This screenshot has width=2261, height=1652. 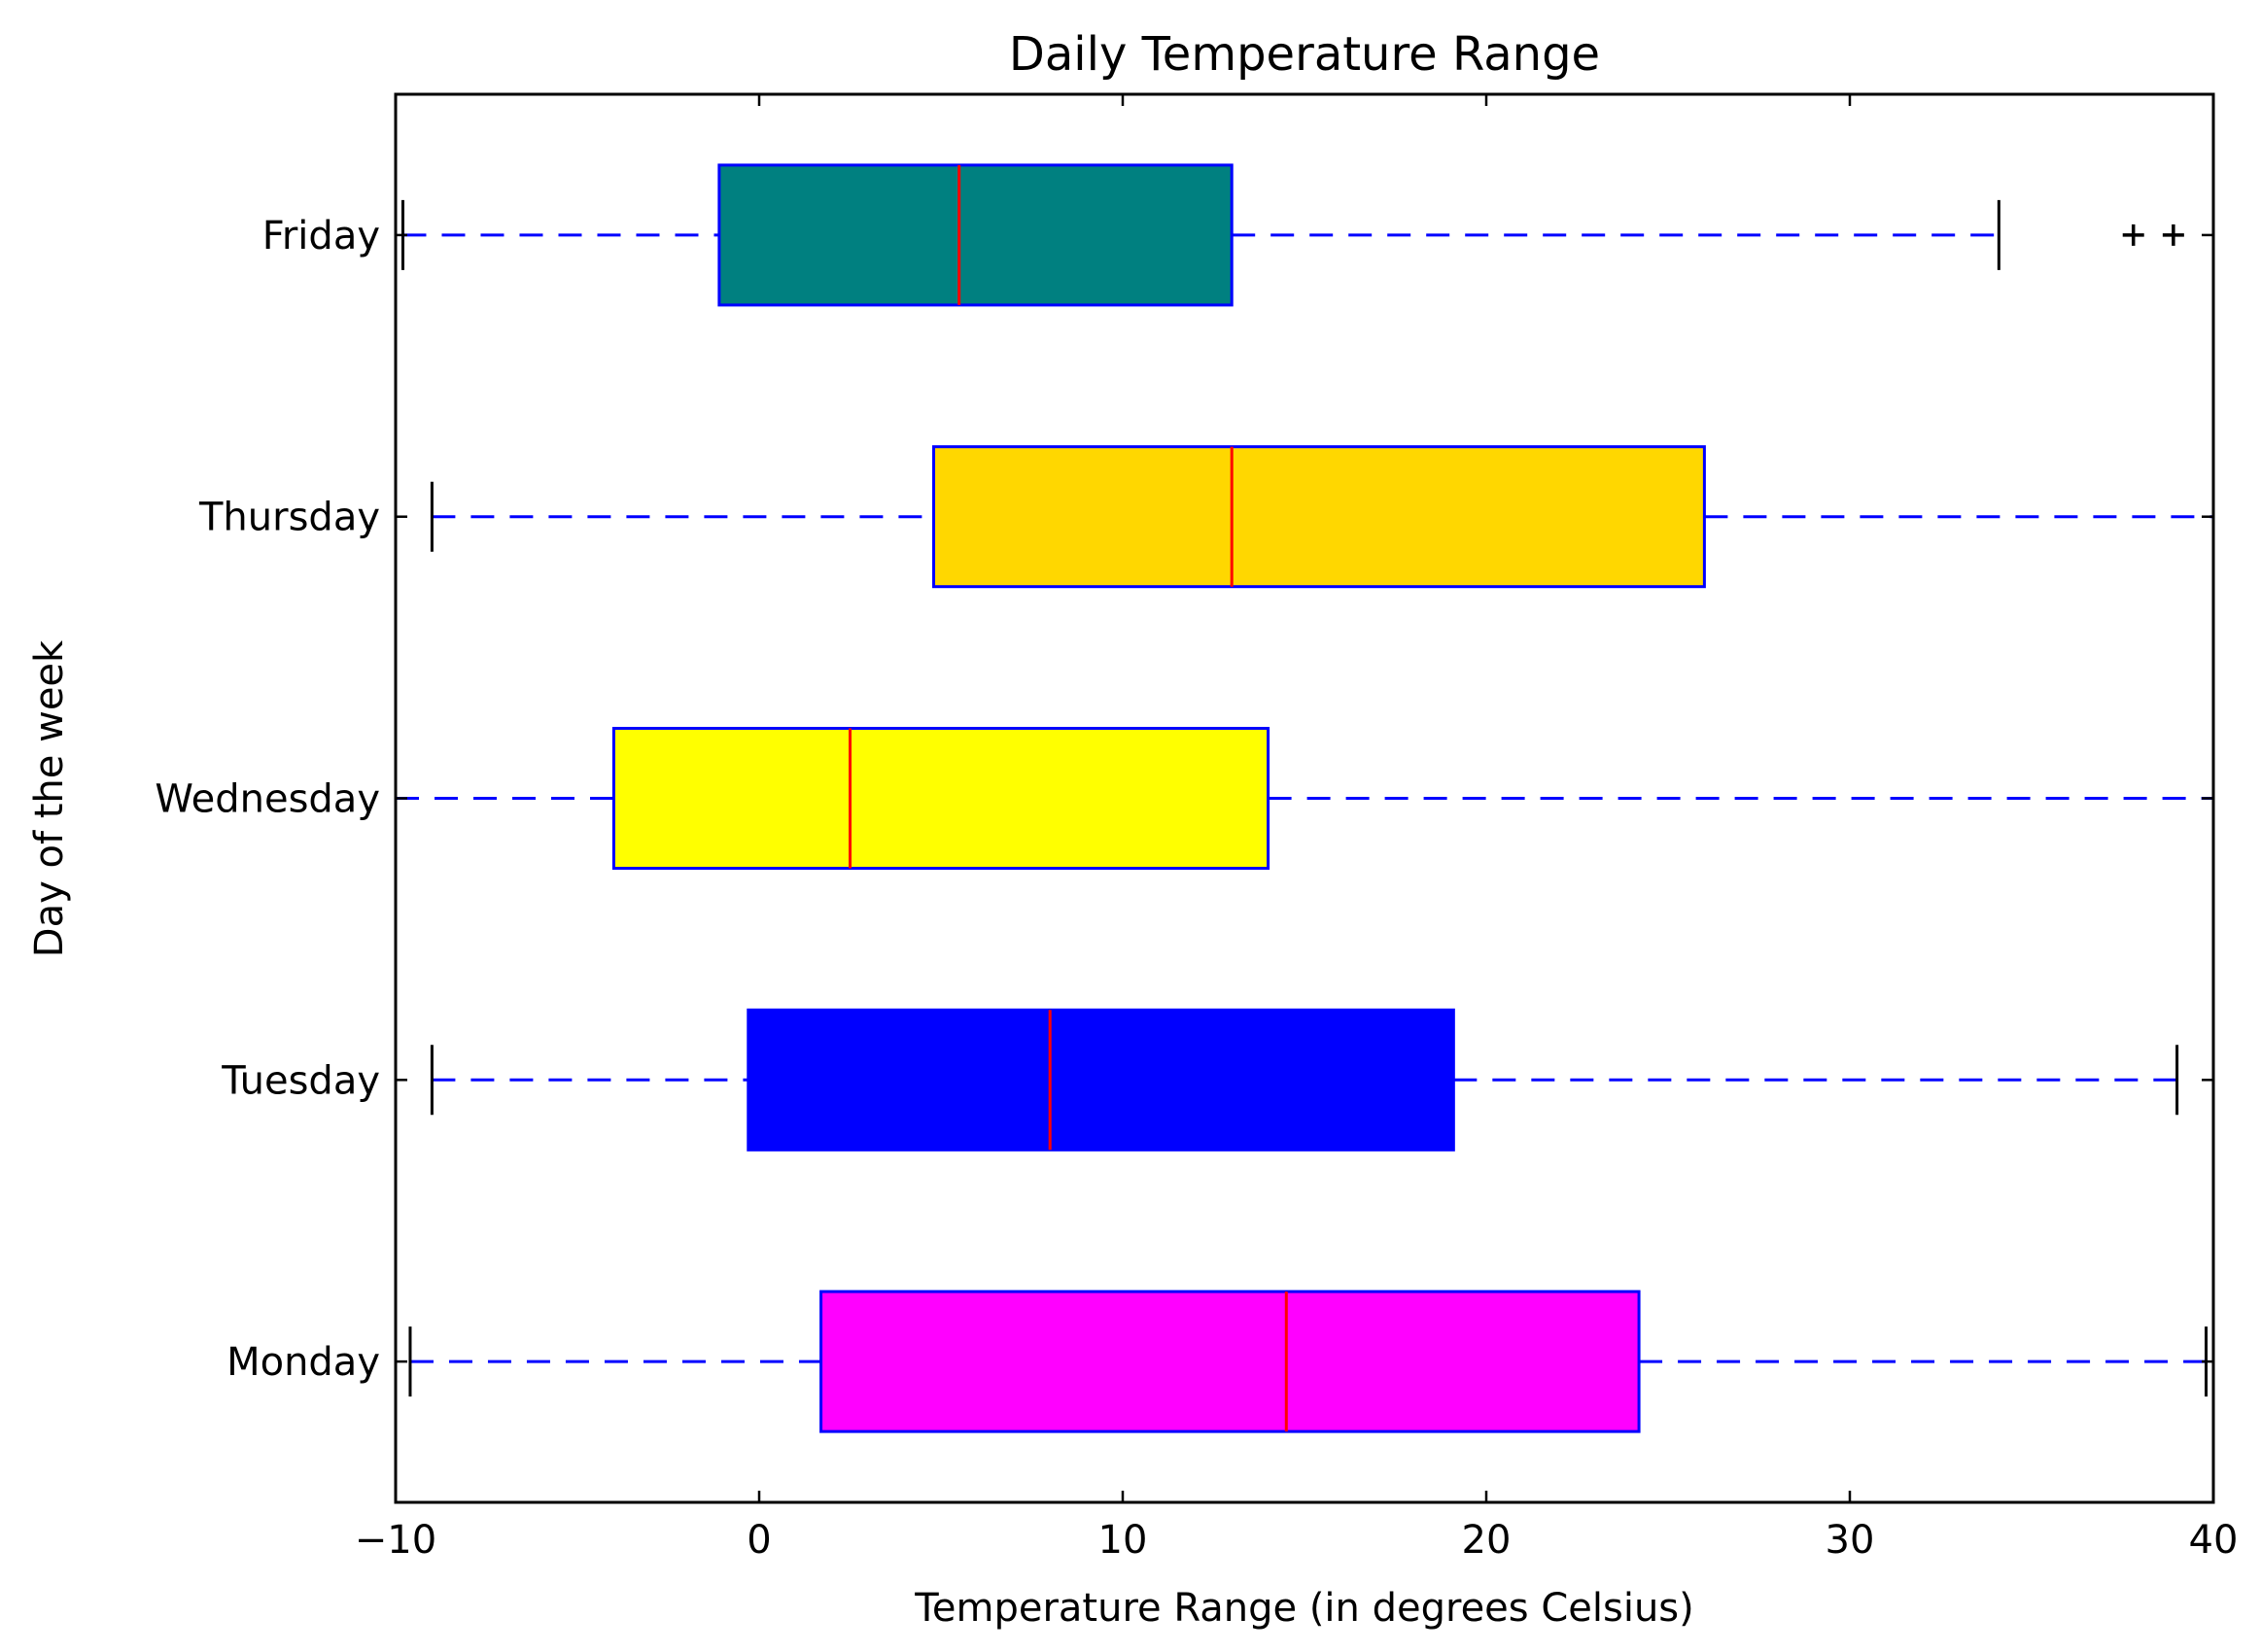 I want to click on y-tick-label-tuesday: Tuesday, so click(x=300, y=1081).